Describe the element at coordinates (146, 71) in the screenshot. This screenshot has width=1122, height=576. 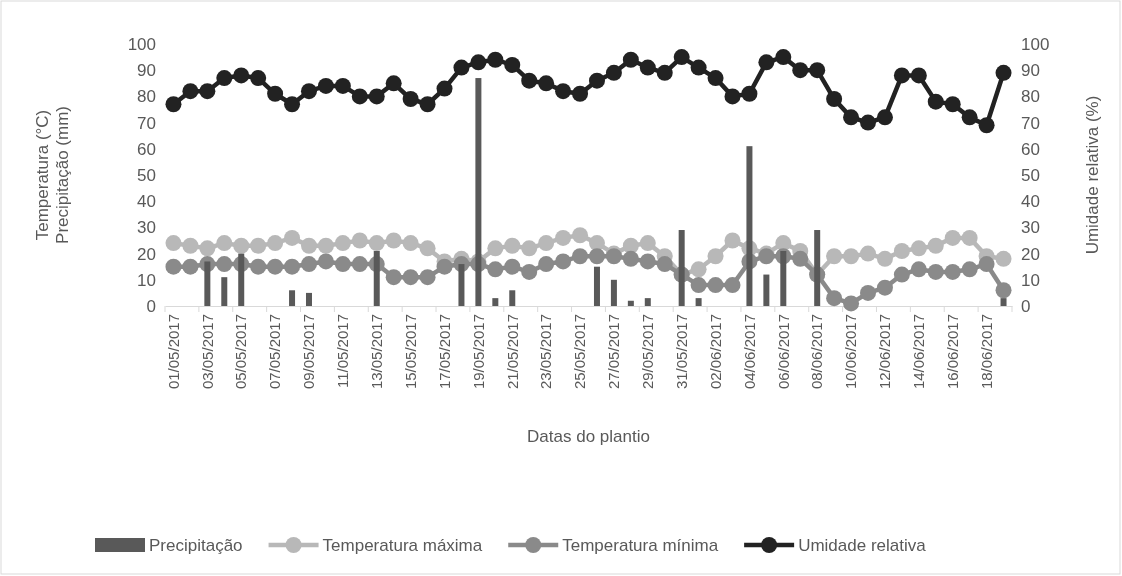
I see `y-tick-label: 90` at that location.